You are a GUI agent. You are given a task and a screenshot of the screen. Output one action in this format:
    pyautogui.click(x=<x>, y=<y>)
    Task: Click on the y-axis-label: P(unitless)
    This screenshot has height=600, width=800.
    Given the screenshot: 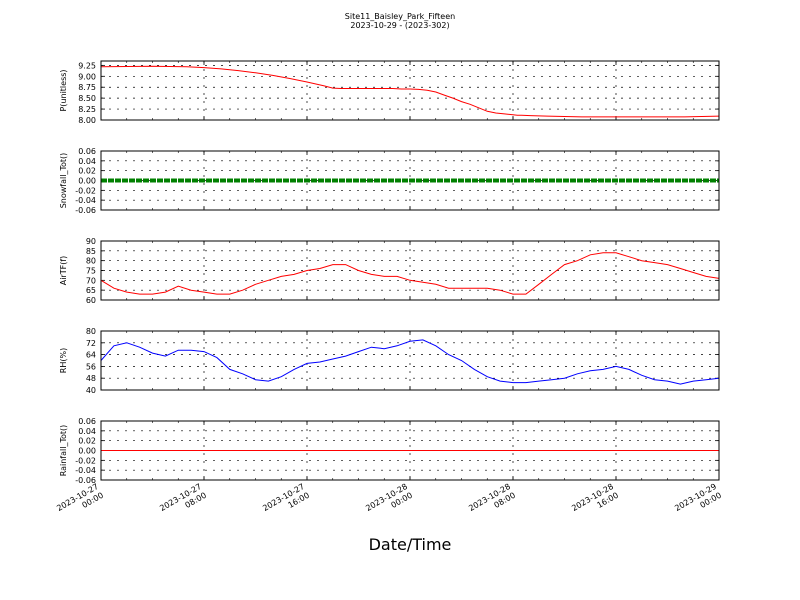 What is the action you would take?
    pyautogui.click(x=63, y=90)
    